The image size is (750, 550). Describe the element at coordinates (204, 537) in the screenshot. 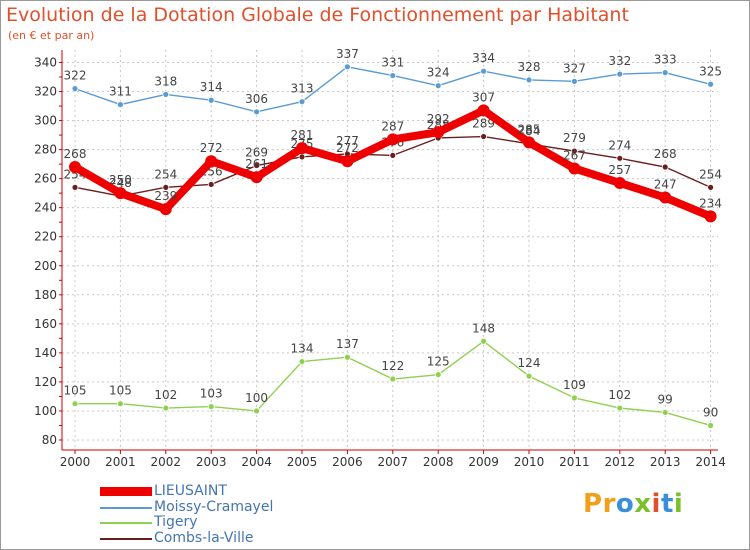

I see `legend-label: Combs-la-Ville` at that location.